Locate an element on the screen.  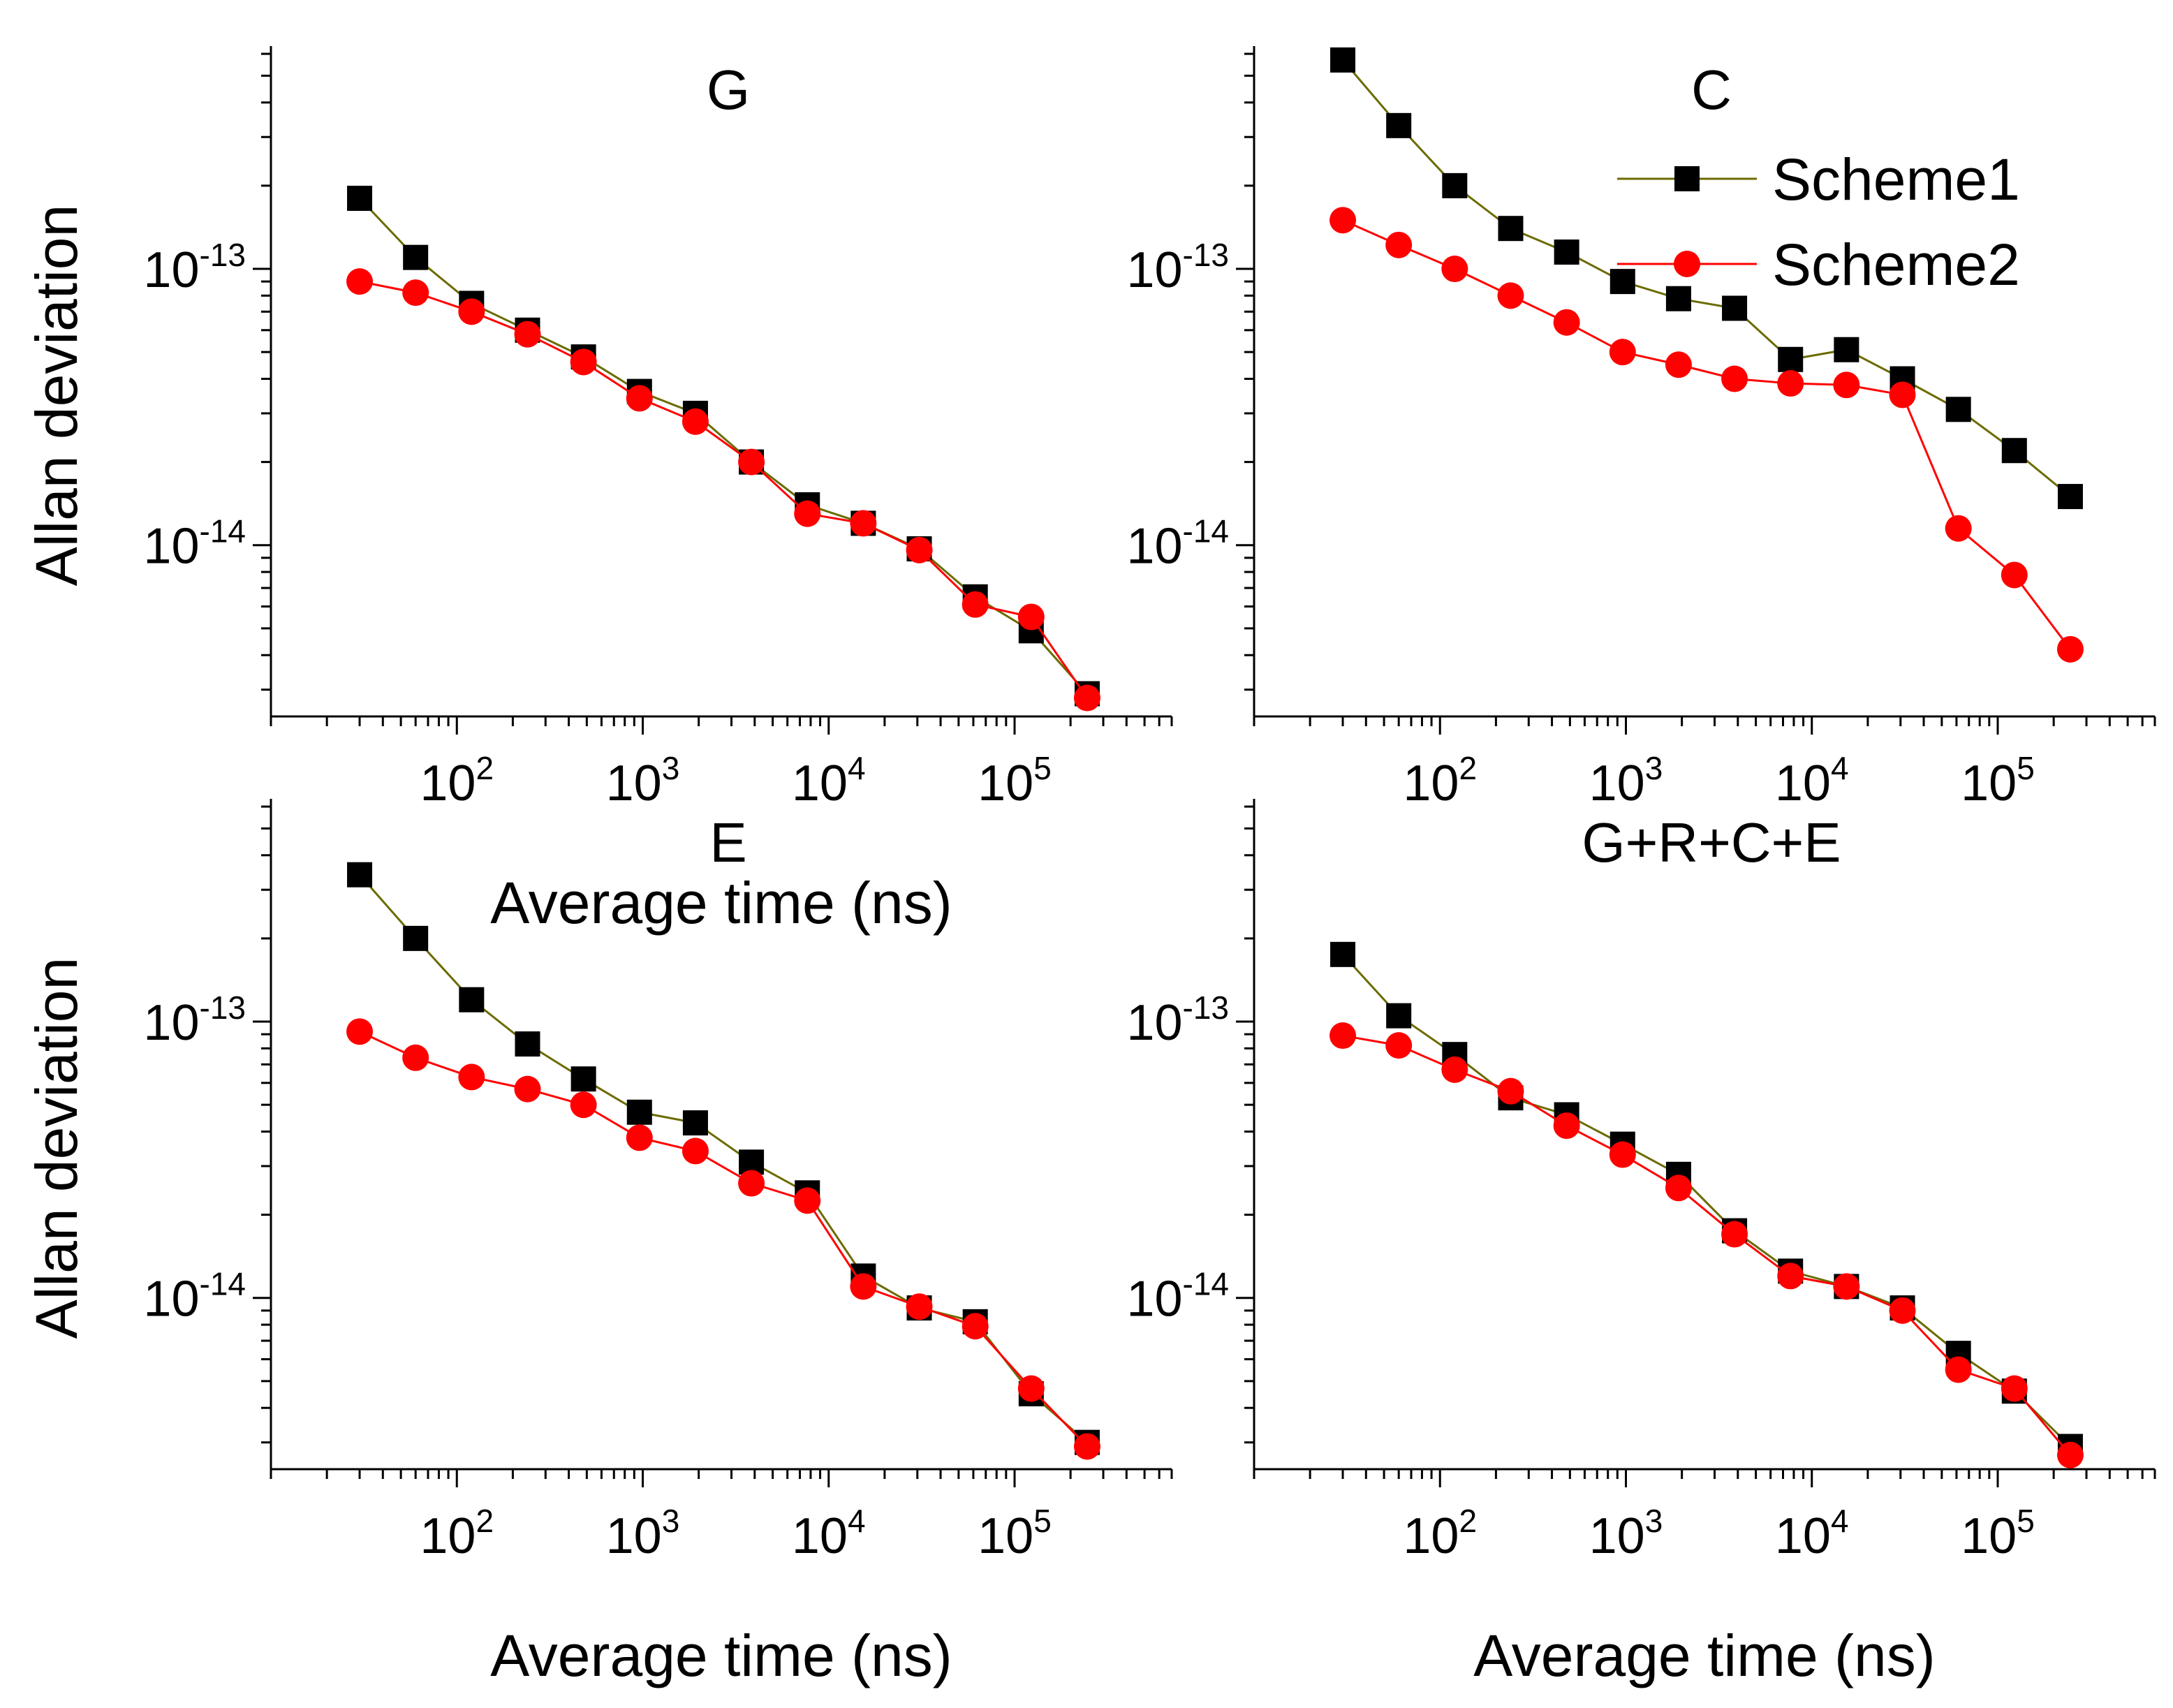
panel-title: C is located at coordinates (1711, 90).